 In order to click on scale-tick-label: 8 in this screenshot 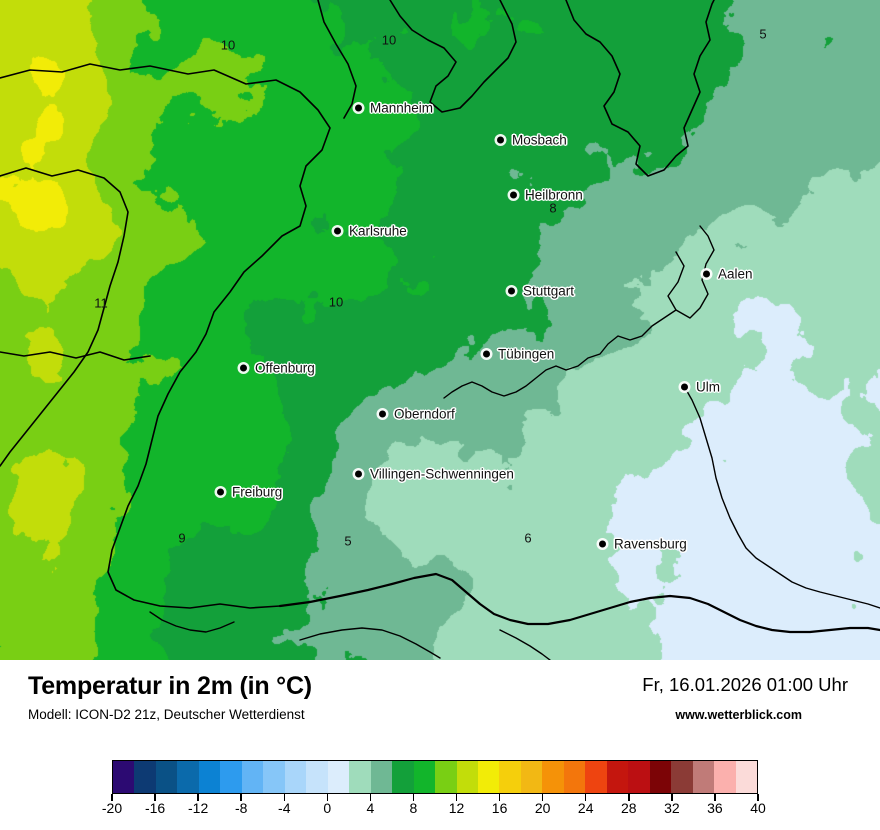, I will do `click(413, 808)`.